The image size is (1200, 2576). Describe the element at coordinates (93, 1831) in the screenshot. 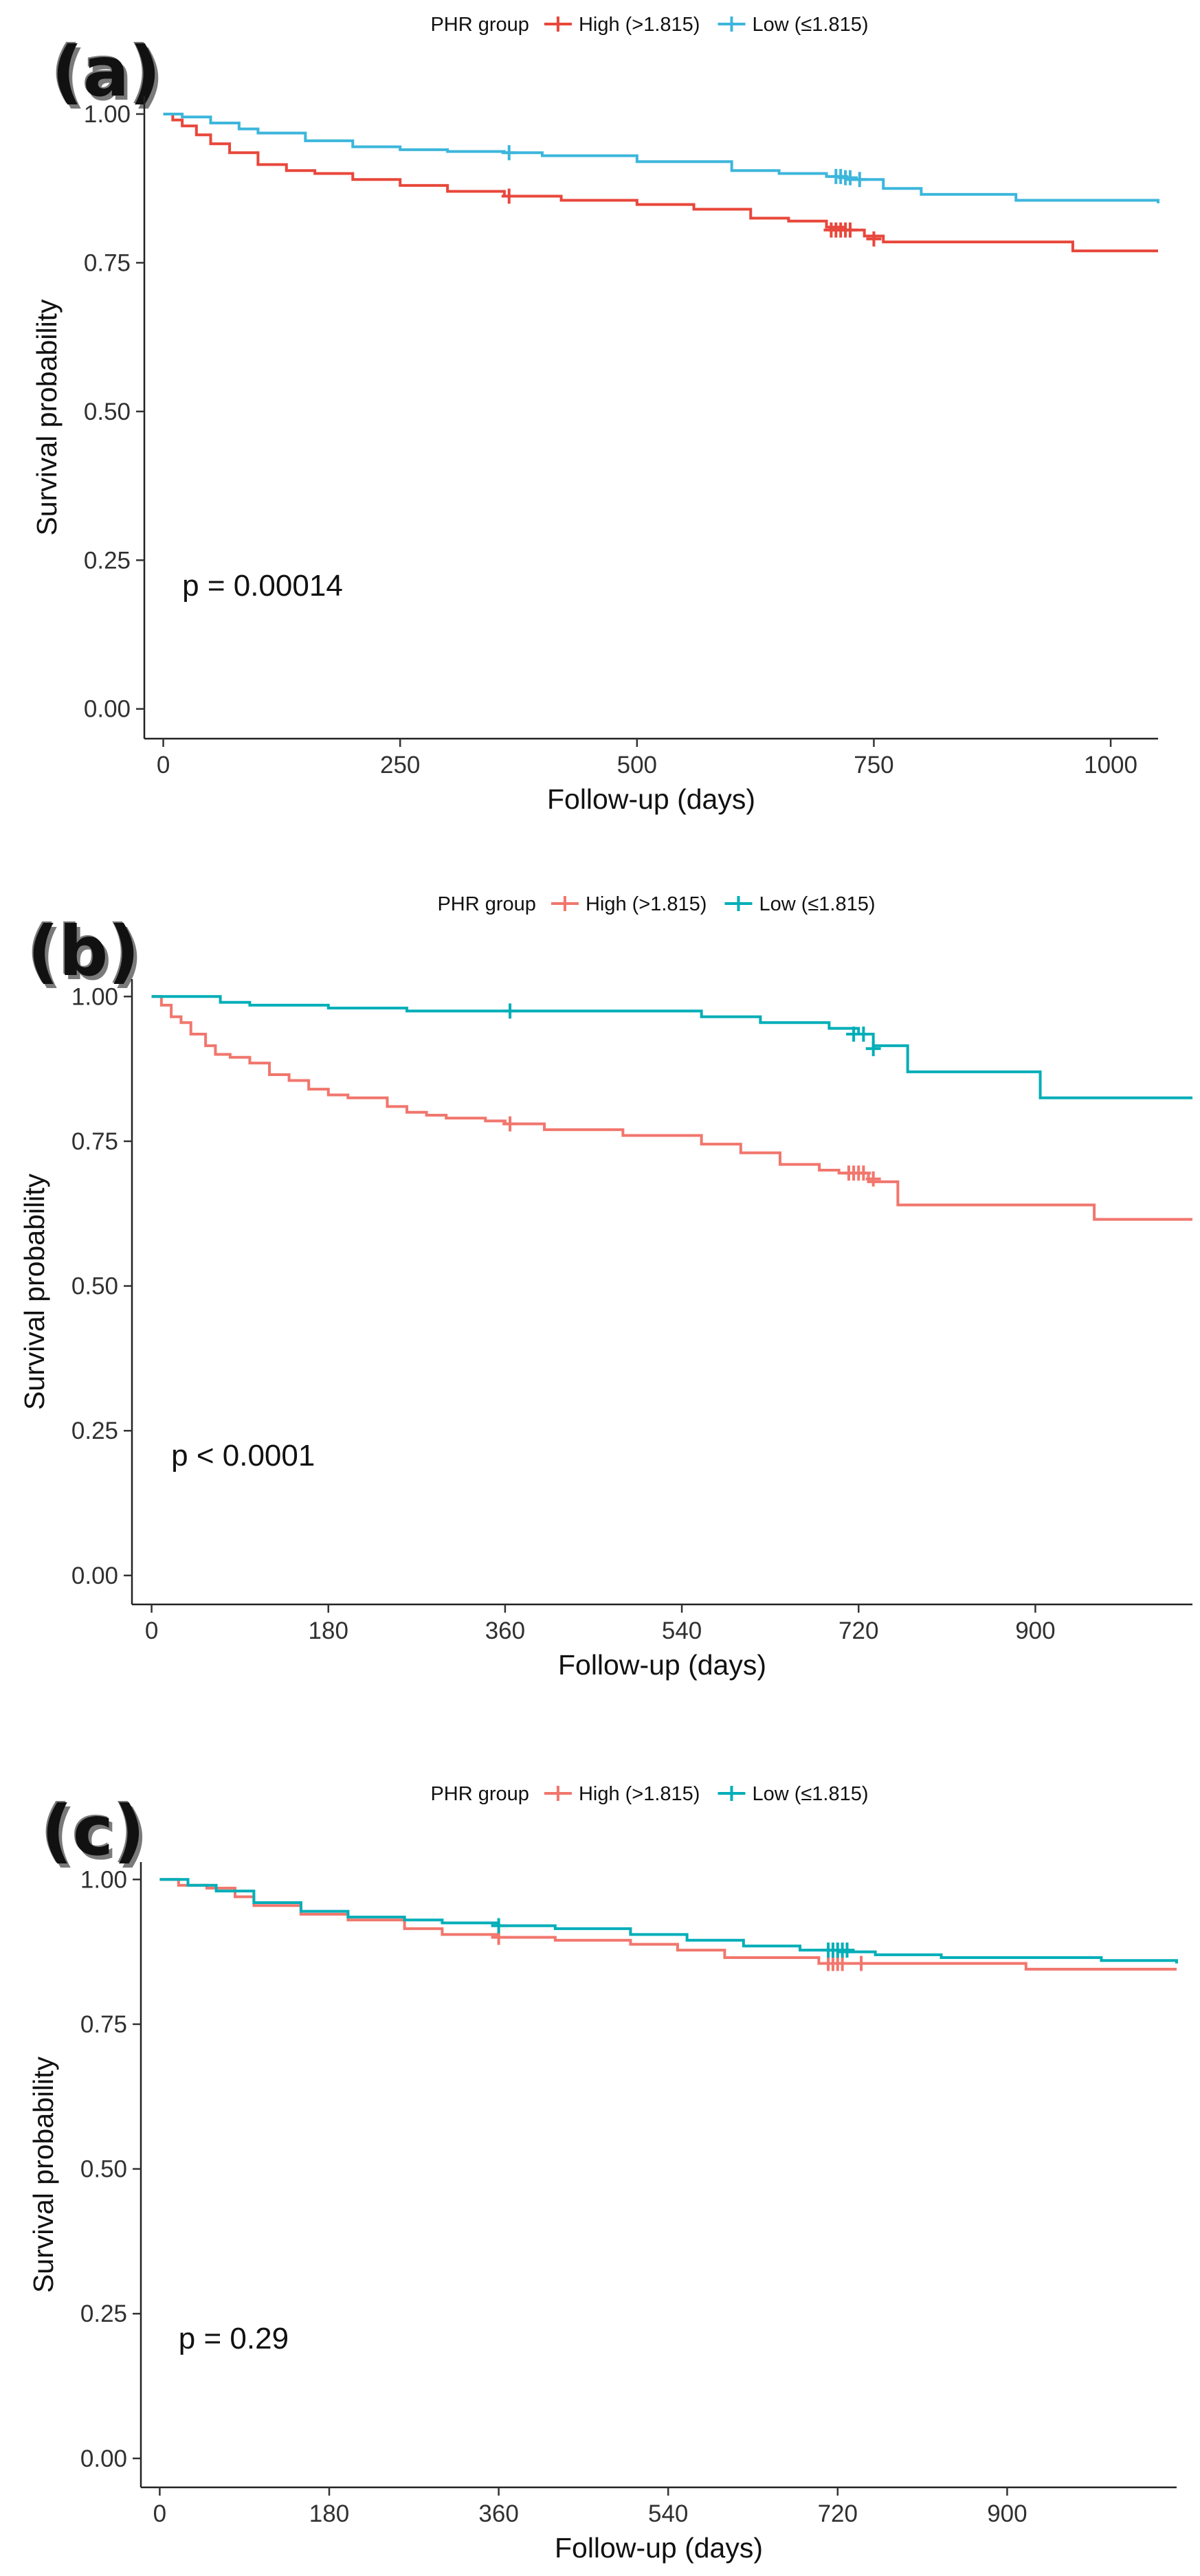

I see `panel-label: (c)` at that location.